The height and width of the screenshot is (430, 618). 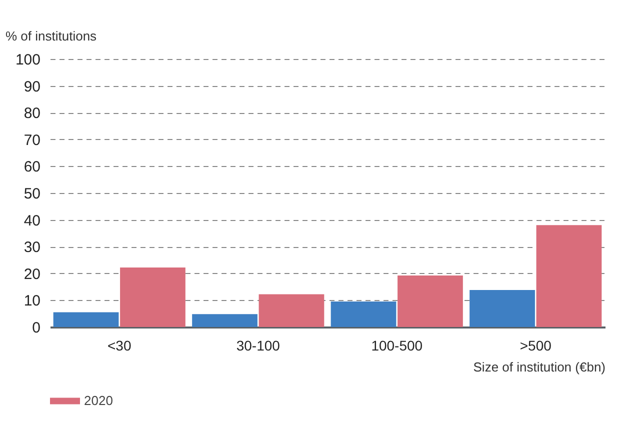 What do you see at coordinates (536, 346) in the screenshot?
I see `x-tick-label: >500` at bounding box center [536, 346].